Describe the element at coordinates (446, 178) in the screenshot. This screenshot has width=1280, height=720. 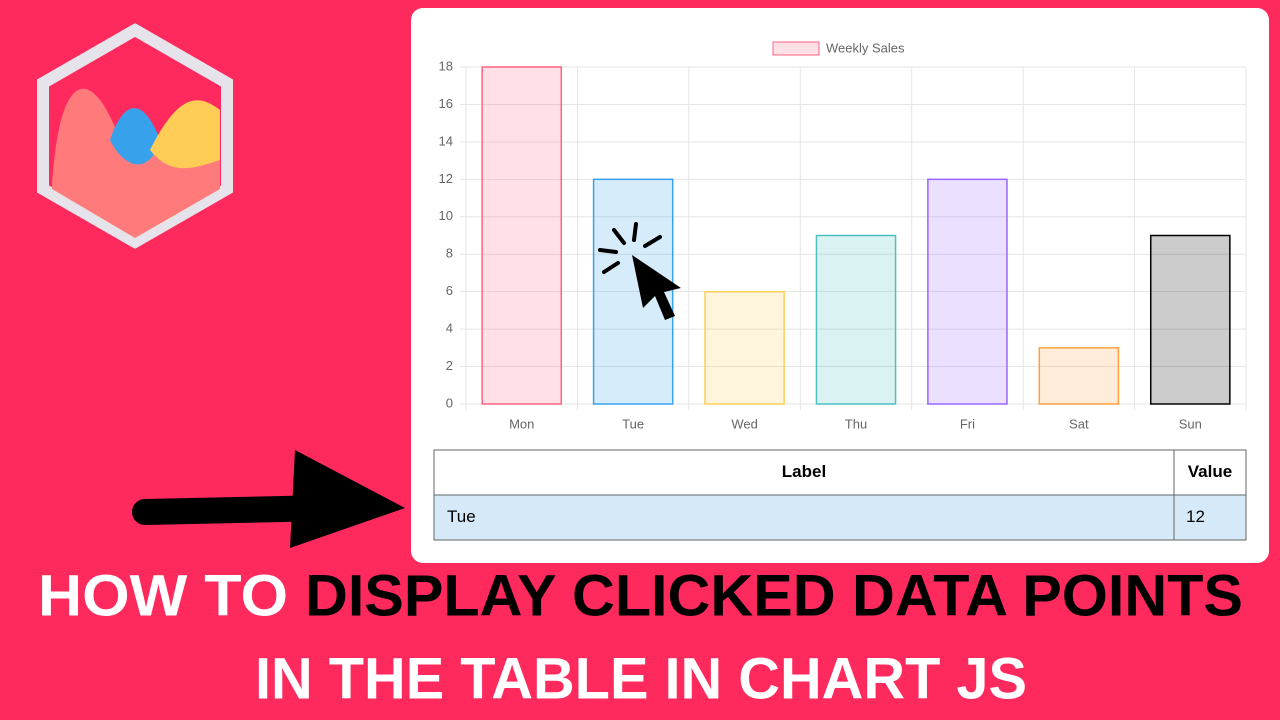
I see `y-tick-label: 12` at that location.